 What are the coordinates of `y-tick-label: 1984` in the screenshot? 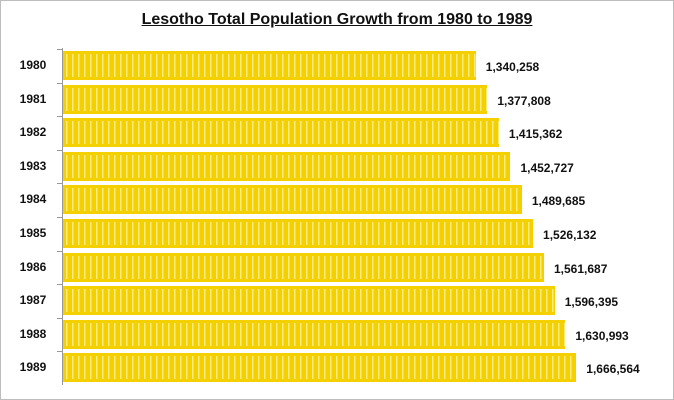 It's located at (33, 199).